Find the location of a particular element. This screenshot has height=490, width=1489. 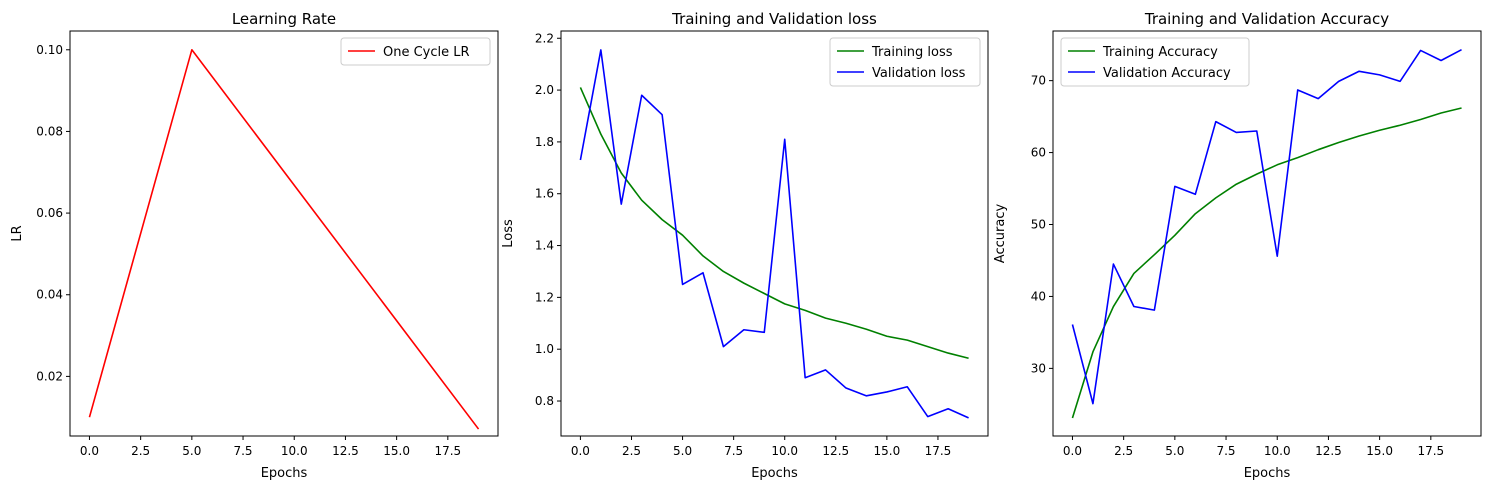

y-tick-label: 1.2 is located at coordinates (544, 297).